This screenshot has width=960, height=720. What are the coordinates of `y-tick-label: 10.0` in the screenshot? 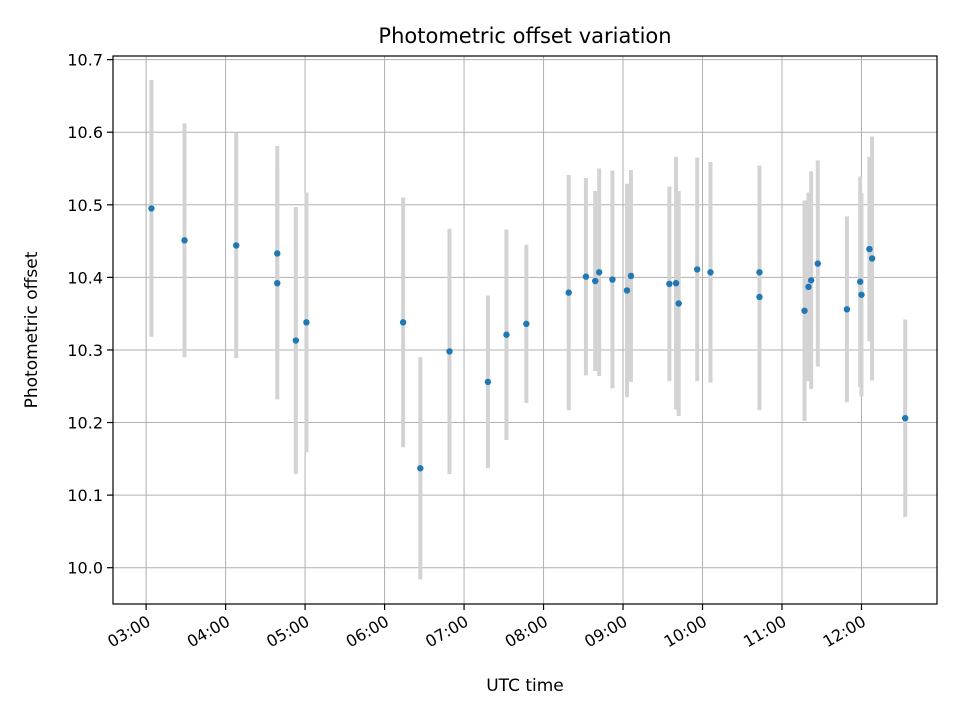 It's located at (85, 568).